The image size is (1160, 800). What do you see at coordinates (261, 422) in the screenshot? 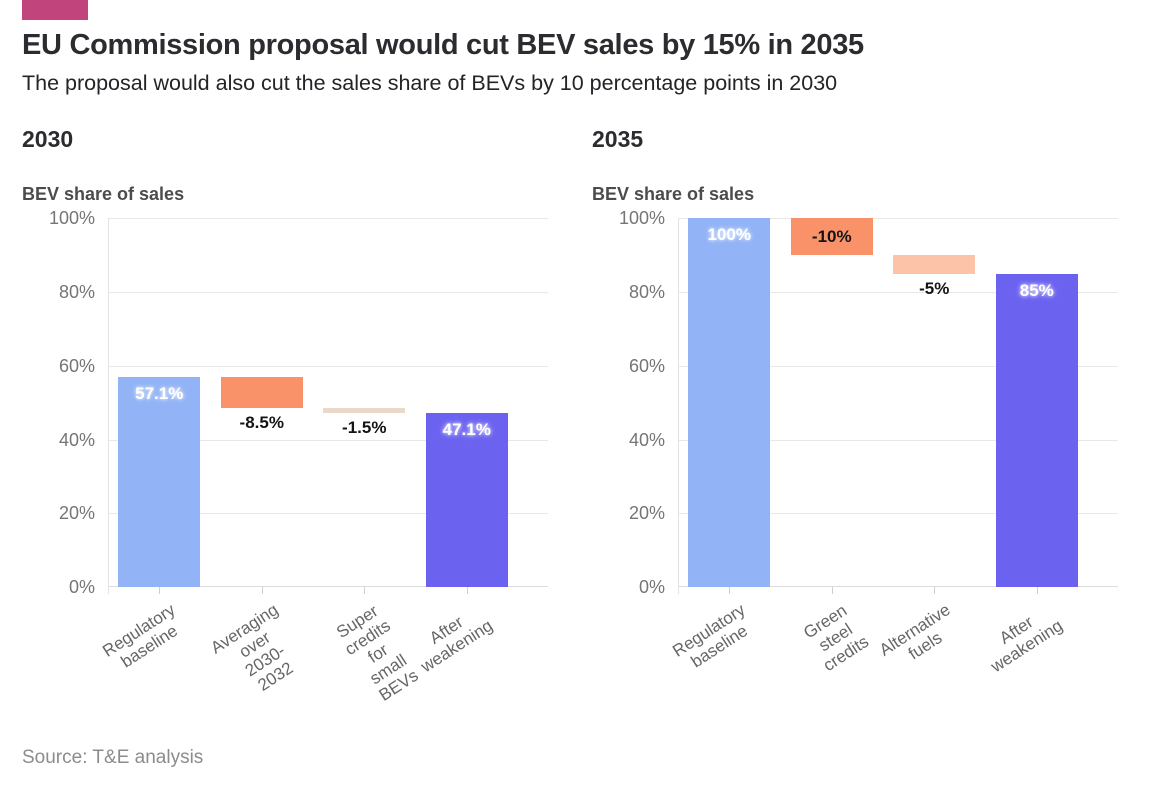
I see `bar-value-label: -8.5%` at bounding box center [261, 422].